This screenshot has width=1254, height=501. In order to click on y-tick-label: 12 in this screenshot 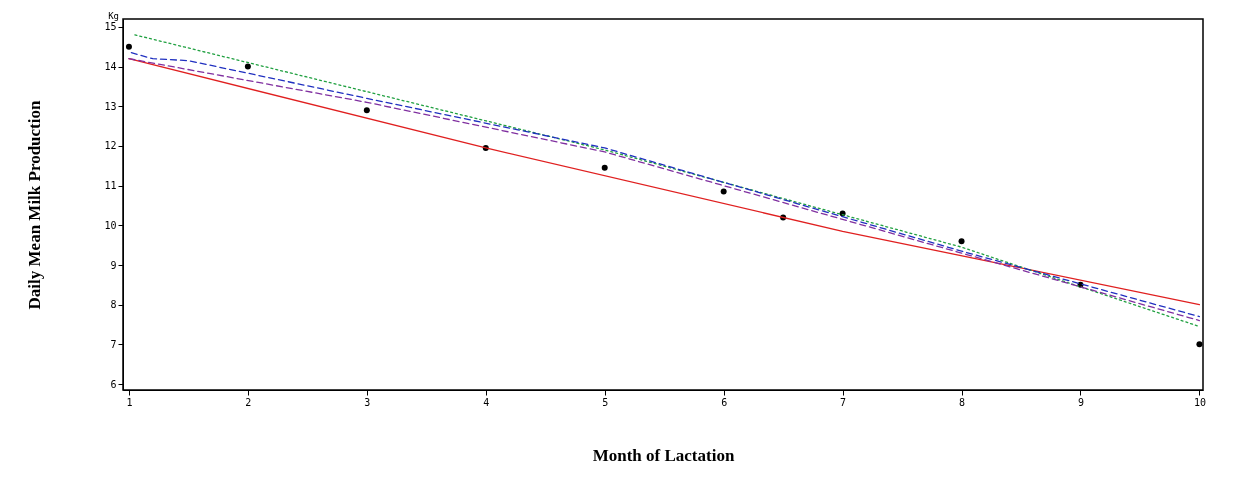, I will do `click(110, 146)`.